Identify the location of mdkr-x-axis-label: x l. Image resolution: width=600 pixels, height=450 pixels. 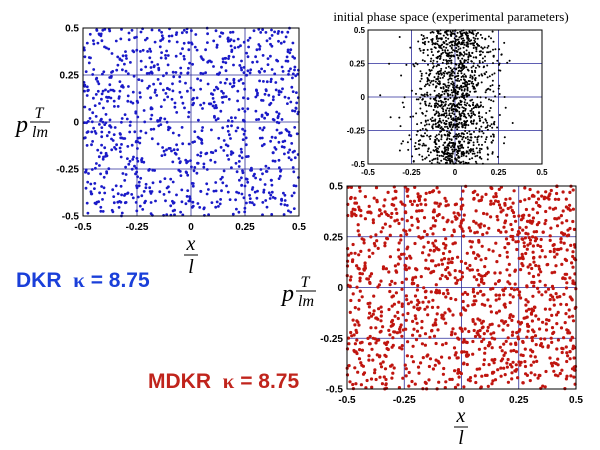
(461, 427).